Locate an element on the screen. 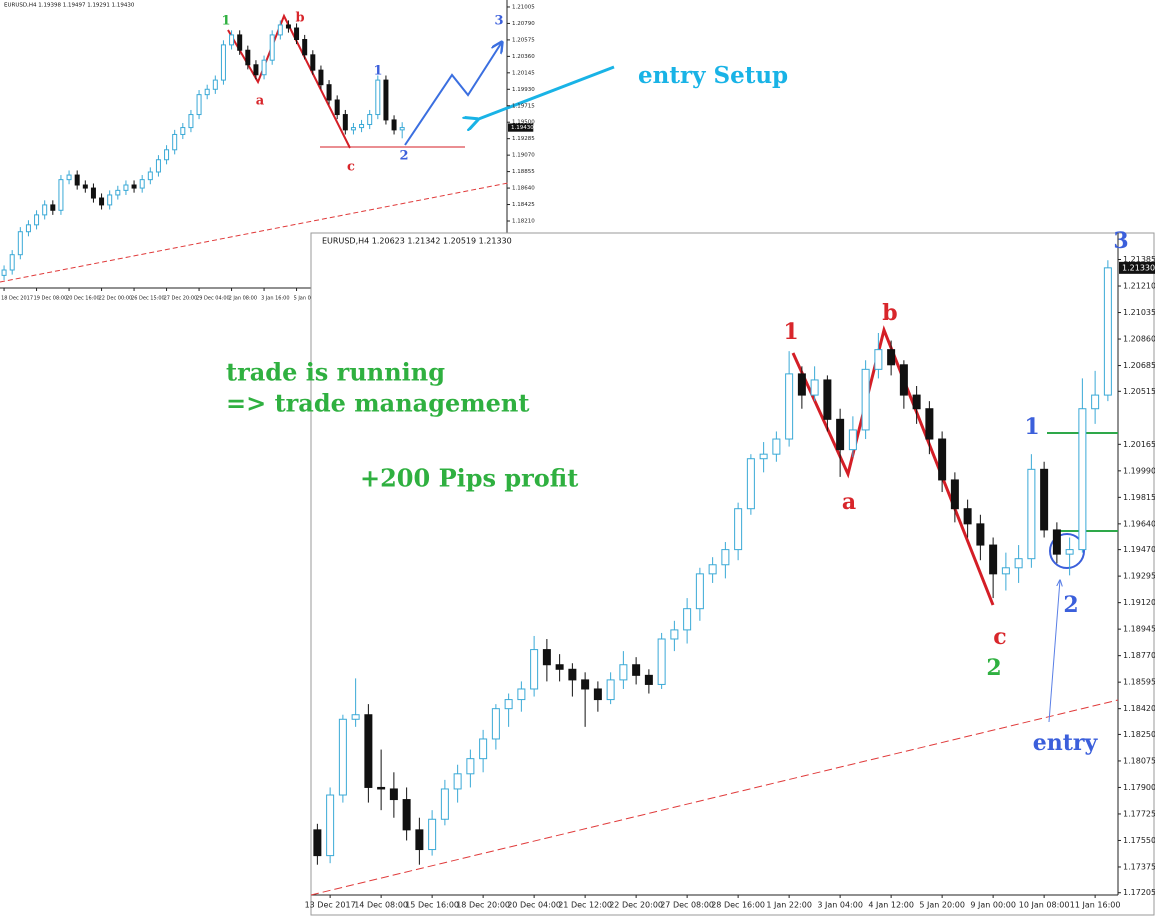  y-tick-label: 1.18945 is located at coordinates (1139, 629).